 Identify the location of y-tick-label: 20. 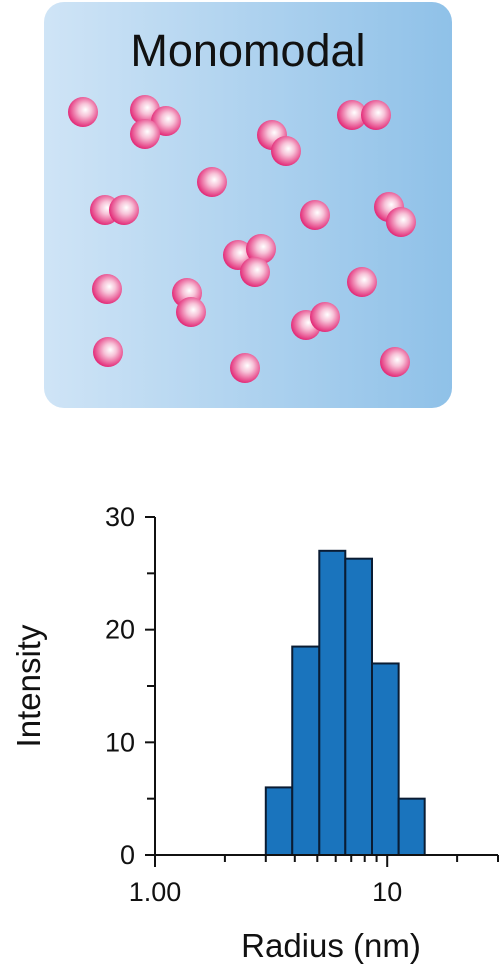
(120, 630).